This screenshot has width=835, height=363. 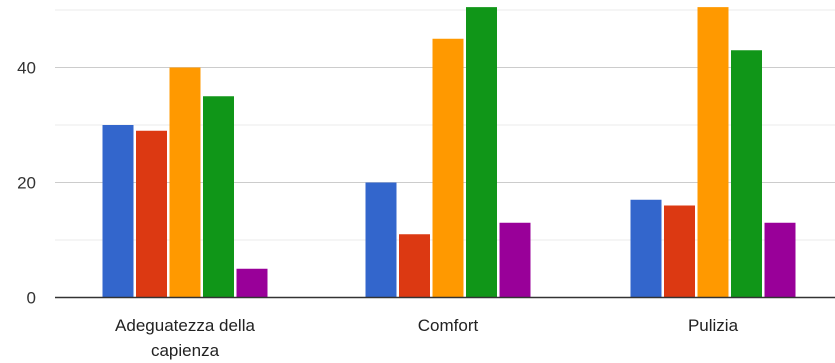 What do you see at coordinates (414, 266) in the screenshot?
I see `bar-cat1-series1` at bounding box center [414, 266].